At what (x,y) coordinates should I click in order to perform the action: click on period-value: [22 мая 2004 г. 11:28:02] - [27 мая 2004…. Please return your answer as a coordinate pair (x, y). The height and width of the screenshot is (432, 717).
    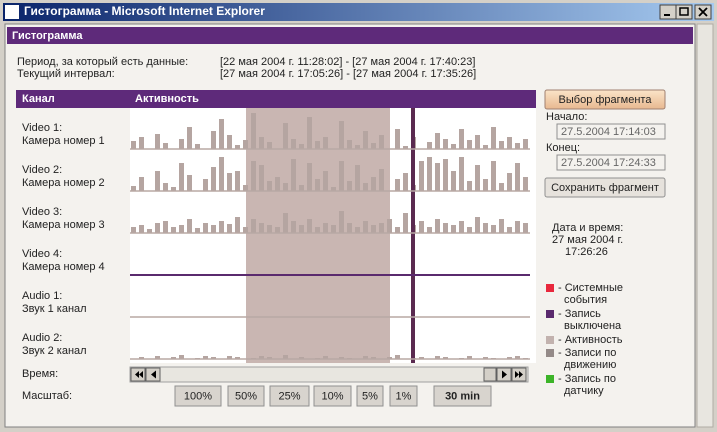
    Looking at the image, I should click on (347, 62).